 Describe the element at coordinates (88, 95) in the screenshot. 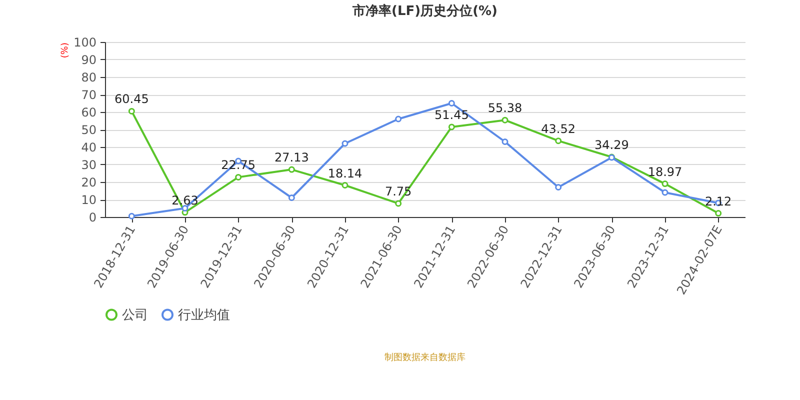

I see `y-tick-label: 70` at that location.